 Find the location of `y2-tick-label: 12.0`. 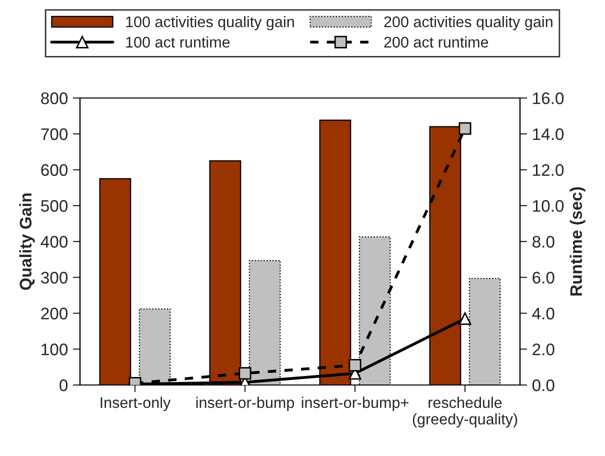

y2-tick-label: 12.0 is located at coordinates (548, 170).